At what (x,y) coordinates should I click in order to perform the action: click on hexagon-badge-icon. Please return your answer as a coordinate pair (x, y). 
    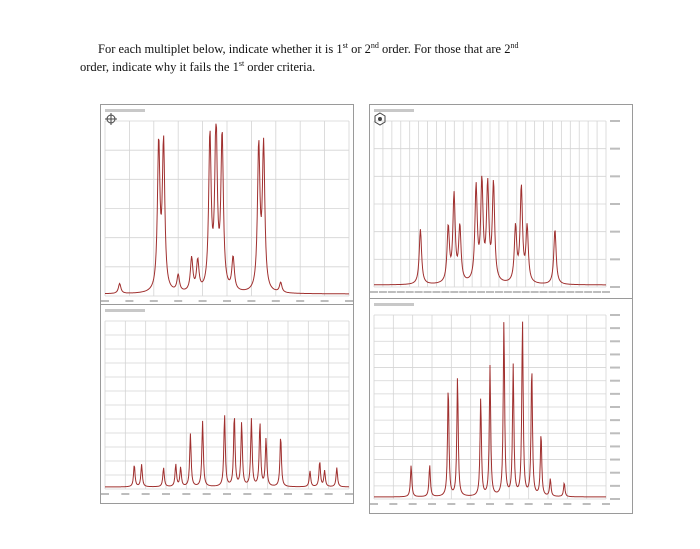
    Looking at the image, I should click on (380, 119).